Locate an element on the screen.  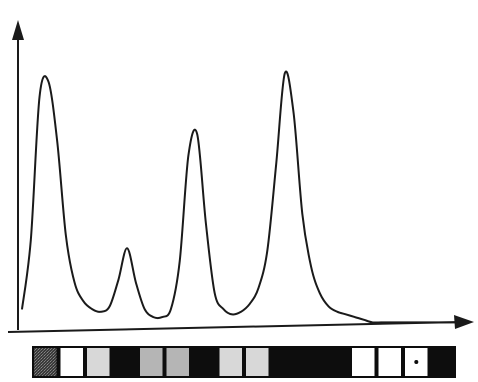
x-axis is located at coordinates (235, 327).